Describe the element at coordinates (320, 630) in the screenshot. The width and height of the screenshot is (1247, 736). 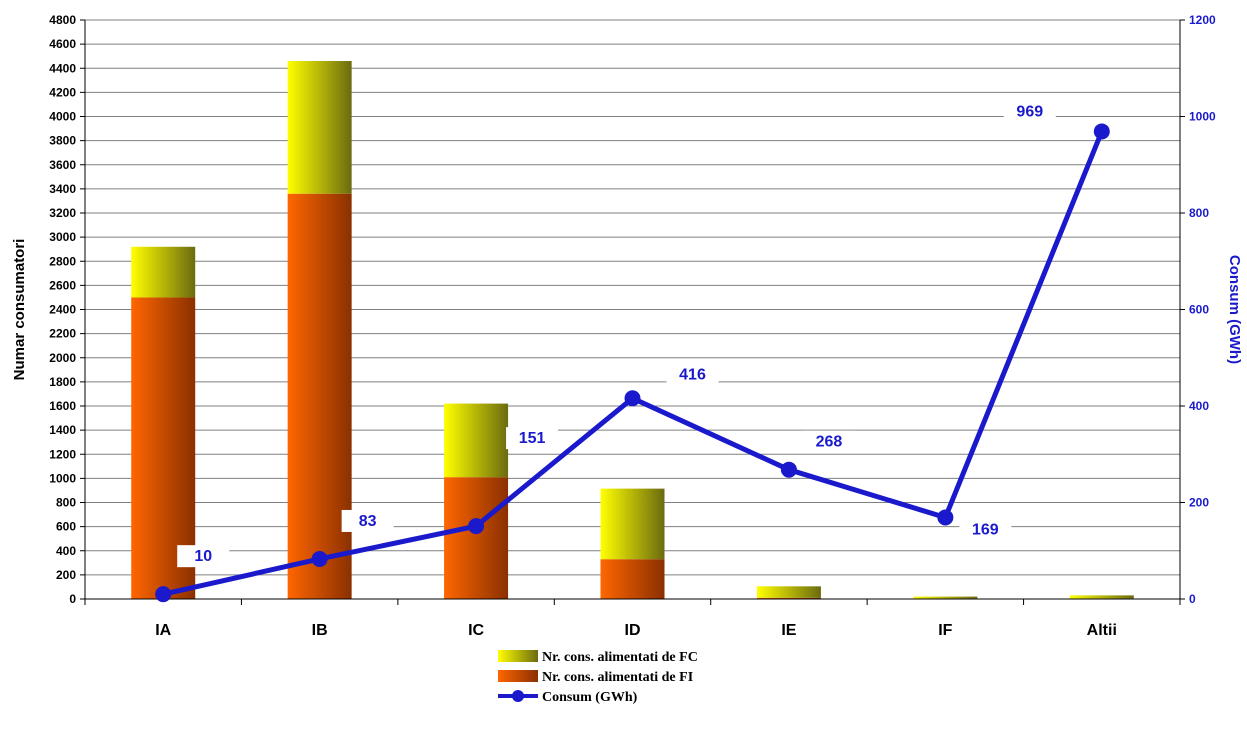
I see `x-tick-label: IB` at that location.